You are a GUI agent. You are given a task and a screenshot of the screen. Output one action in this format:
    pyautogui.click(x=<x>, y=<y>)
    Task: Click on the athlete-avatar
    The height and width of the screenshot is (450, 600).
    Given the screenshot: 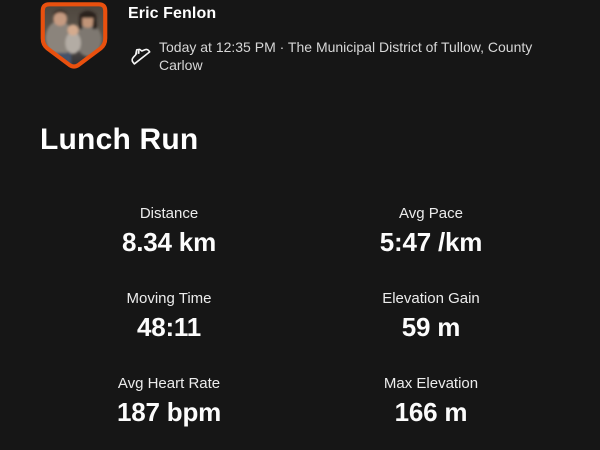 What is the action you would take?
    pyautogui.click(x=74, y=35)
    